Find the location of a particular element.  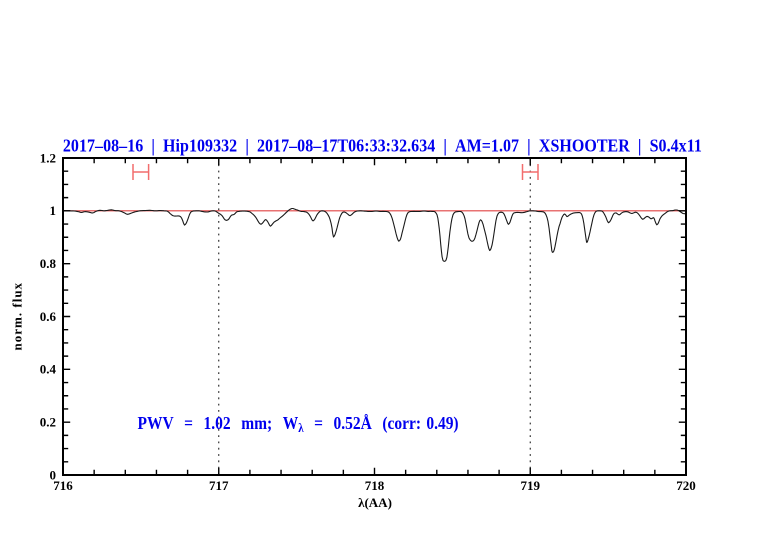

svg-text: 0.8 is located at coordinates (48, 263).